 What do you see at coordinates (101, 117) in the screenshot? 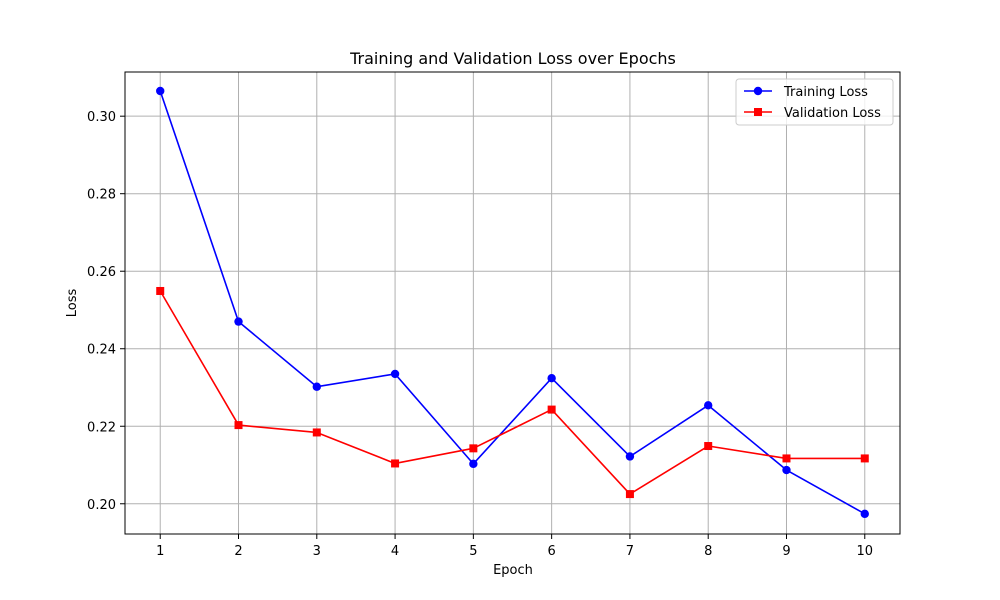
I see `y-tick-label: 0.30` at bounding box center [101, 117].